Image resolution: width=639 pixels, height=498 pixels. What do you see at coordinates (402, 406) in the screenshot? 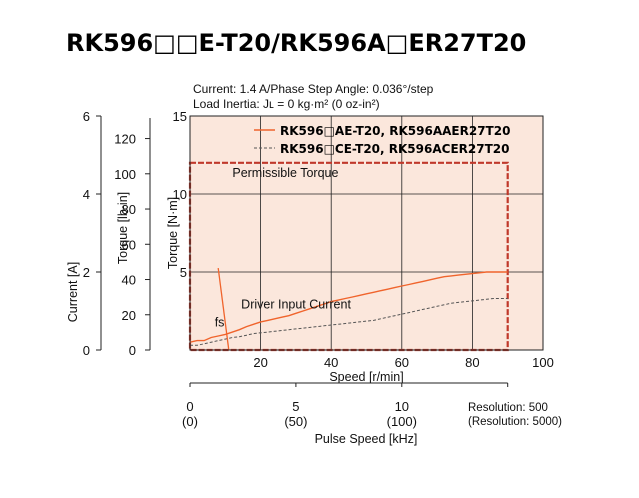
I see `pulse-tick-label: 10` at bounding box center [402, 406].